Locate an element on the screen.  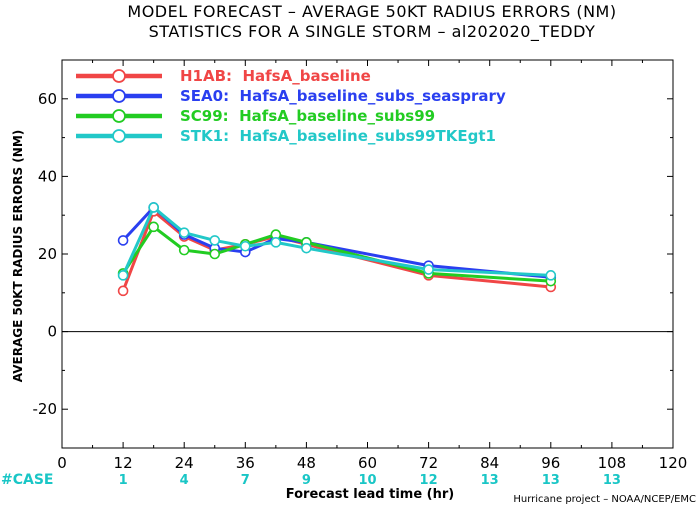
x-tick-label: 120 is located at coordinates (673, 463).